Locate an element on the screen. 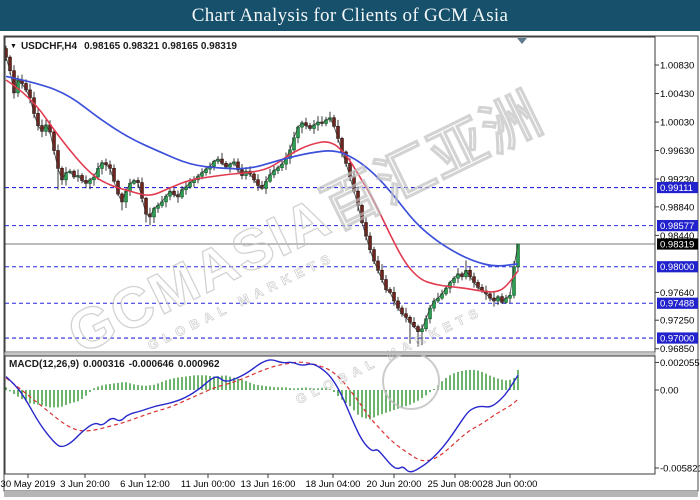 This screenshot has width=700, height=500. axis-label: -0.005821 is located at coordinates (680, 468).